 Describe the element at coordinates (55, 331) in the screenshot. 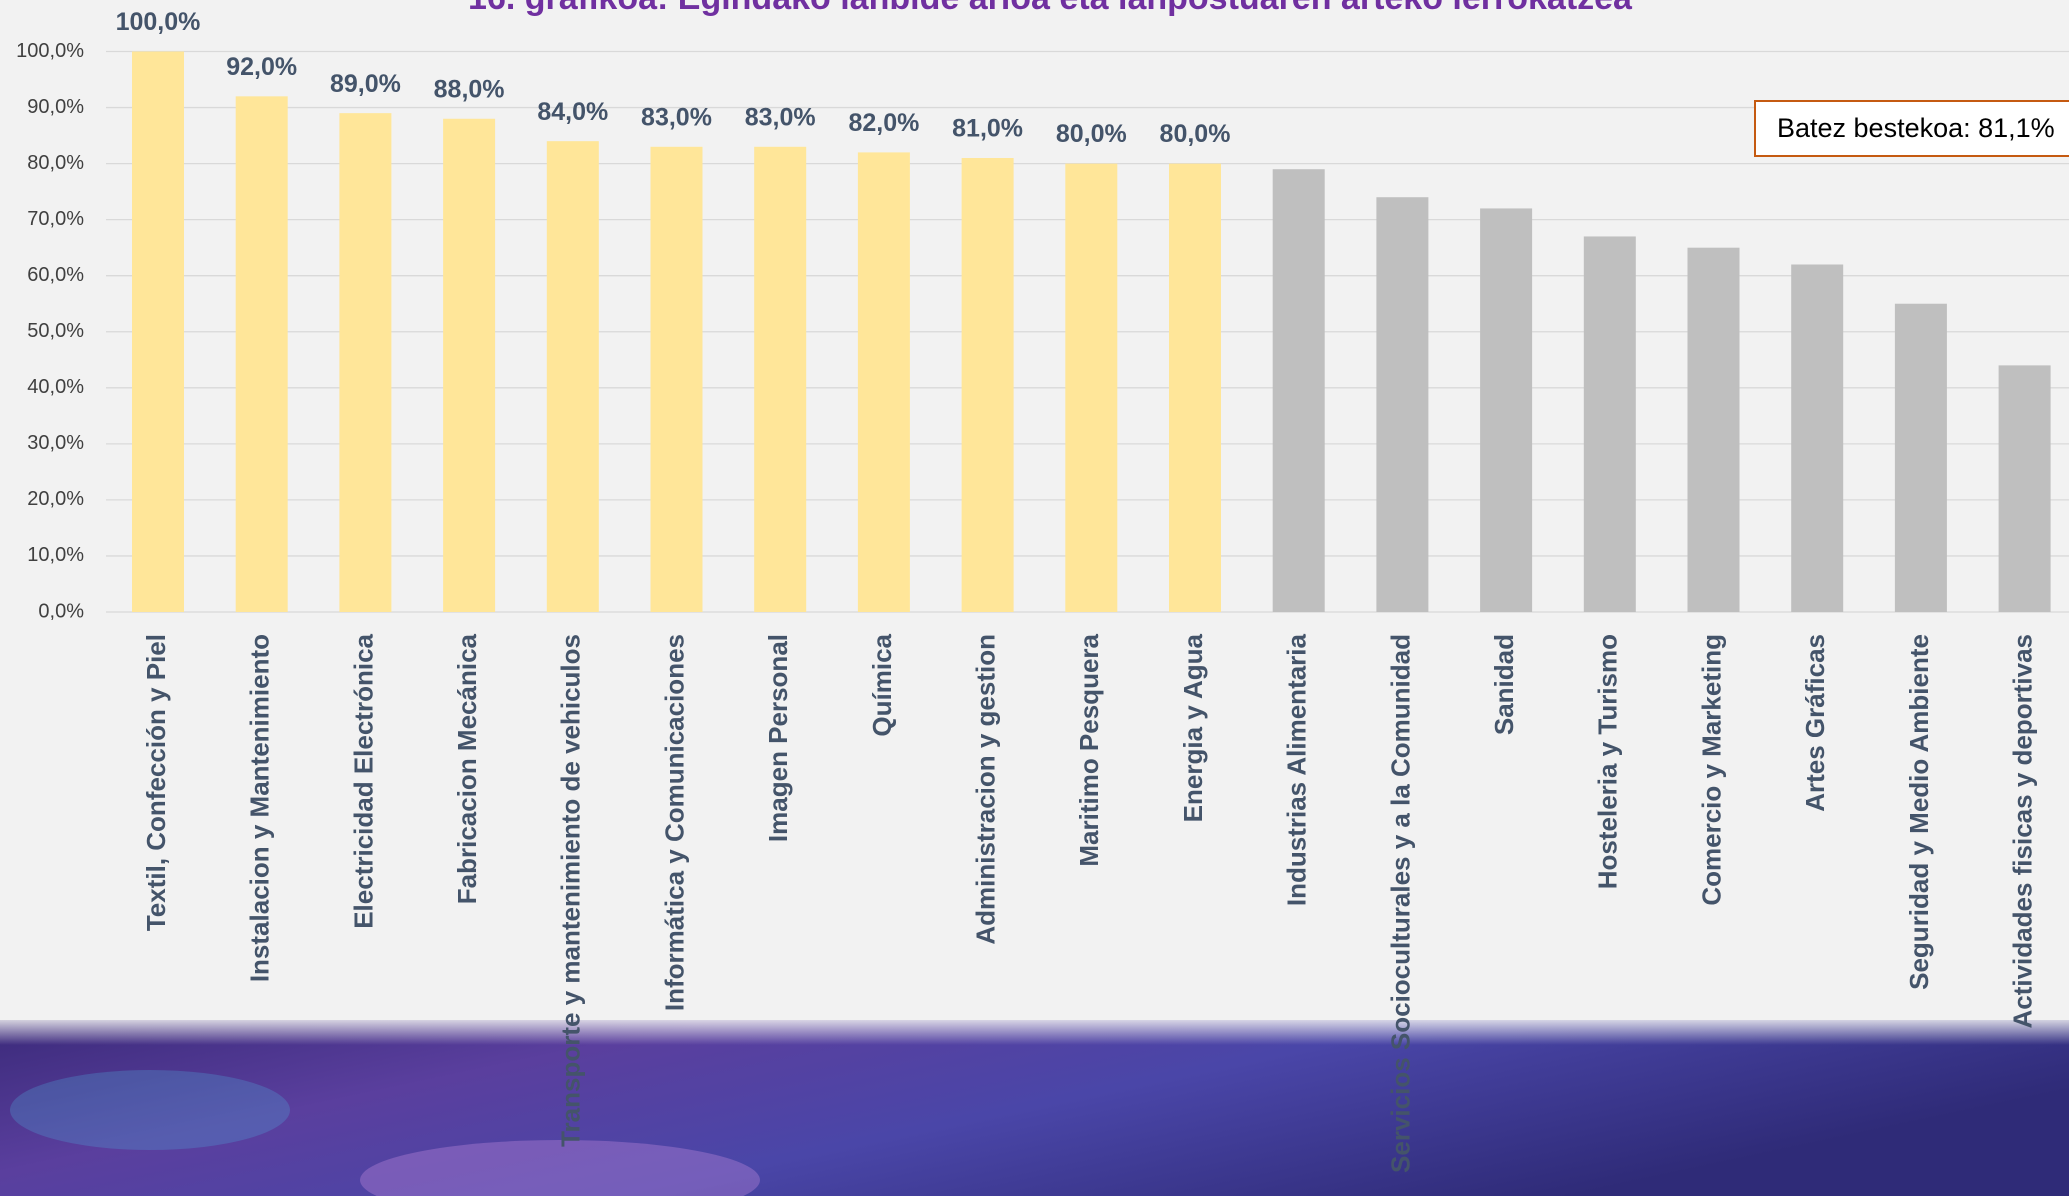

I see `y-tick-label: 50,0%` at that location.